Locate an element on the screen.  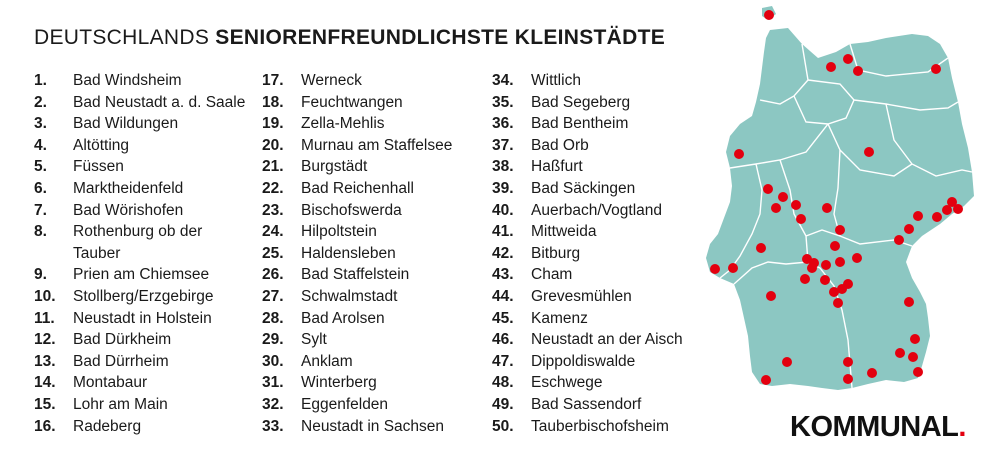
ranking-town: Lohr am Main is located at coordinates (120, 404).